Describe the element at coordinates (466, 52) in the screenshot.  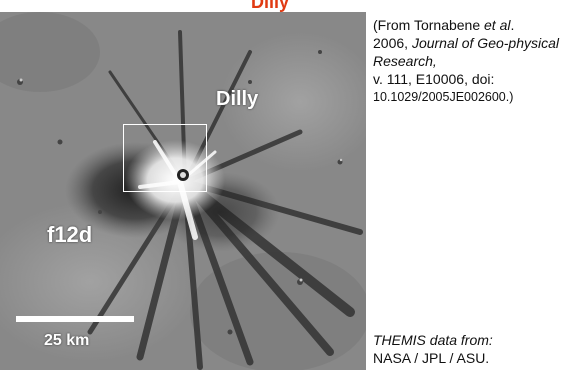
I see `citation-journal: Journal of Geo-physical Research,` at that location.